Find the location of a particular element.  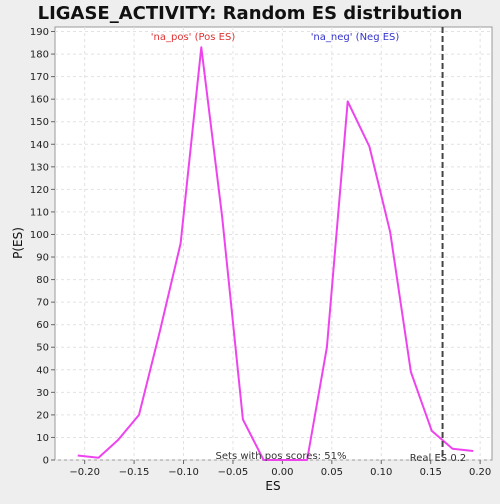

pos-es-label: 'na_pos' (Pos ES) is located at coordinates (193, 37).